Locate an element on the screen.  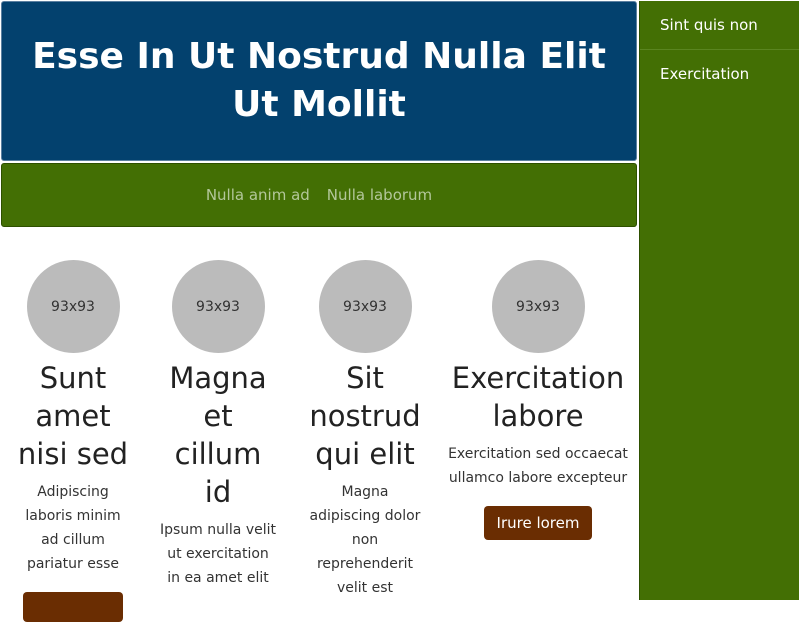
card-title: Magna et cillum id is located at coordinates (218, 435).